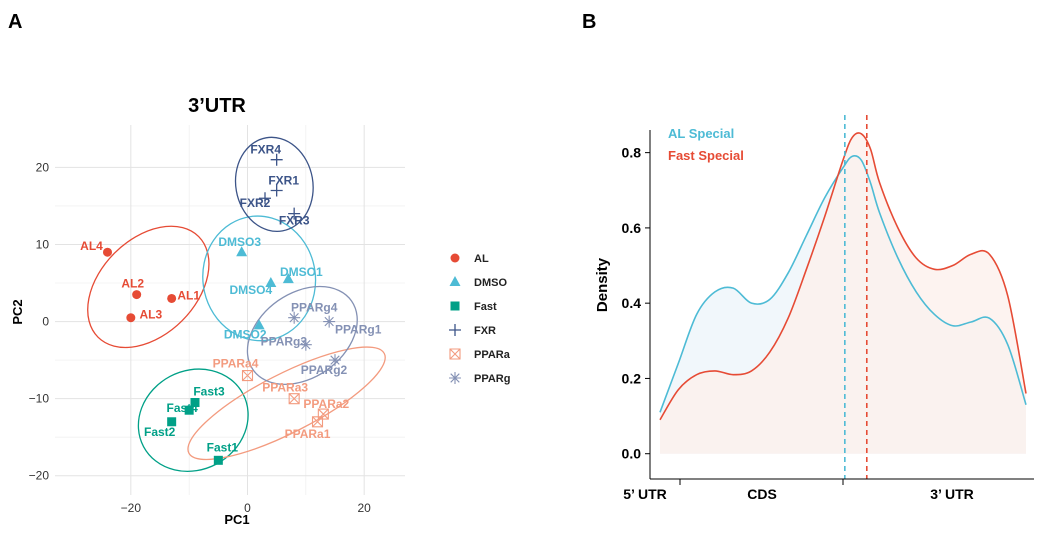 Image resolution: width=1050 pixels, height=534 pixels. What do you see at coordinates (284, 342) in the screenshot?
I see `point-label-pparg3: PPARg3` at bounding box center [284, 342].